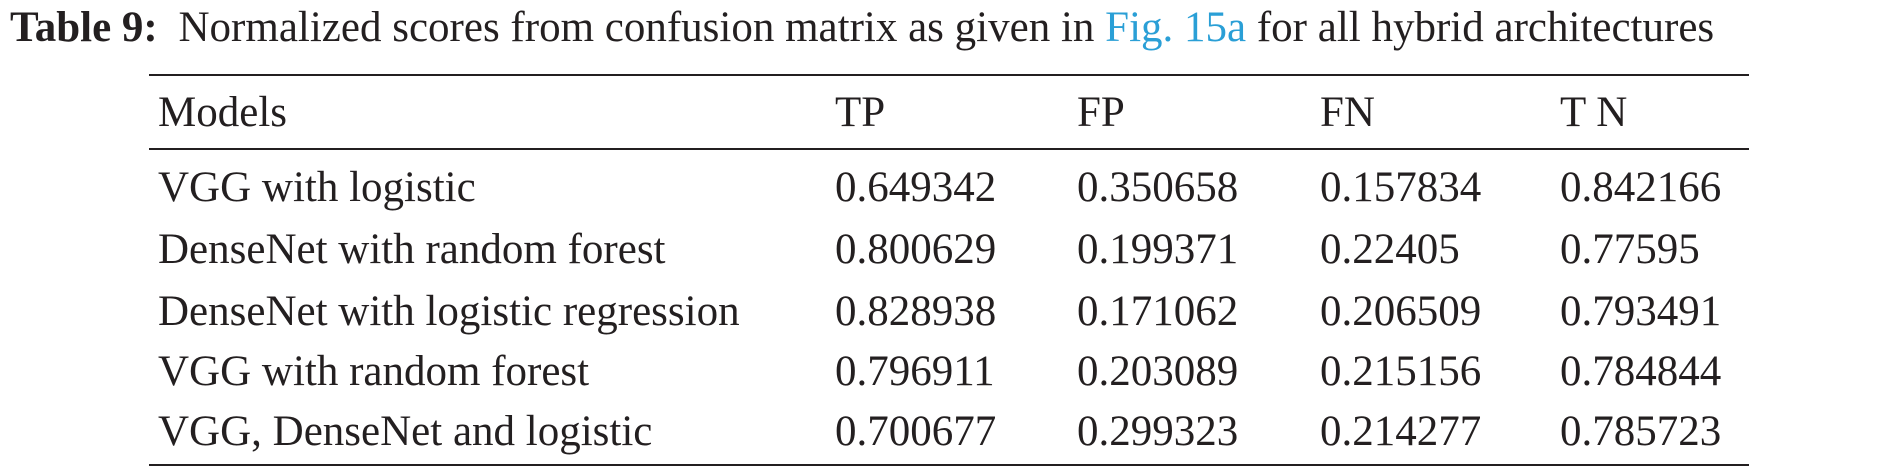 The width and height of the screenshot is (1904, 475). What do you see at coordinates (449, 311) in the screenshot?
I see `model-name: DenseNet with logistic regression` at bounding box center [449, 311].